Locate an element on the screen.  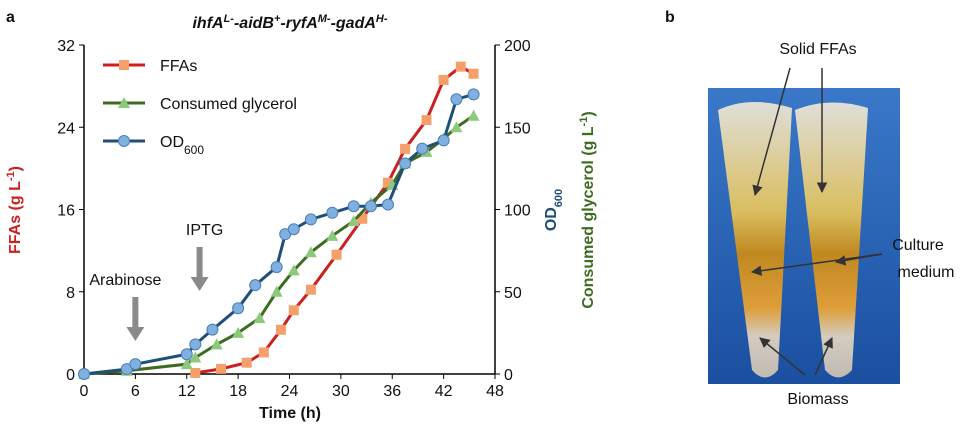
chart-title-part: -aidB is located at coordinates (254, 23).